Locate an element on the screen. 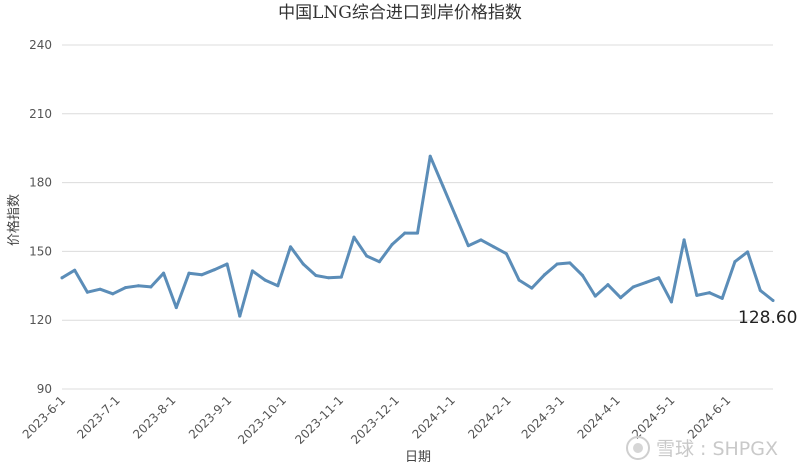 The width and height of the screenshot is (800, 471). x-tick-label: 2023-7-1 is located at coordinates (98, 417).